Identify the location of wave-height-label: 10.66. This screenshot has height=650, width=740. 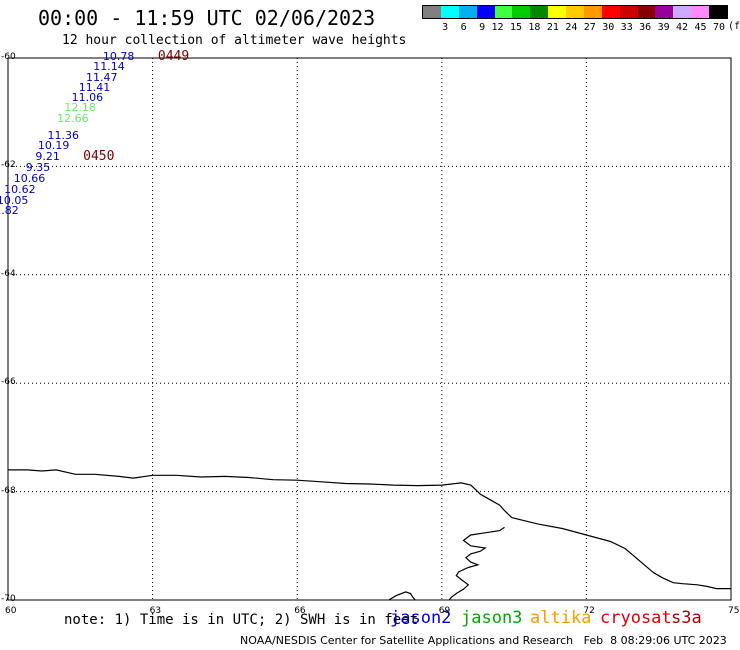
(29, 178).